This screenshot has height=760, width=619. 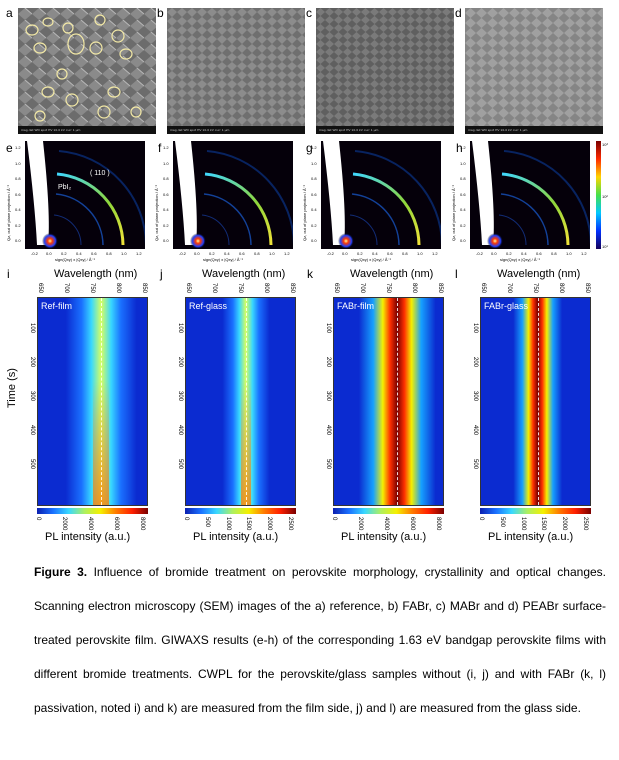 What do you see at coordinates (56, 306) in the screenshot?
I see `pl-sample-label: Ref-film` at bounding box center [56, 306].